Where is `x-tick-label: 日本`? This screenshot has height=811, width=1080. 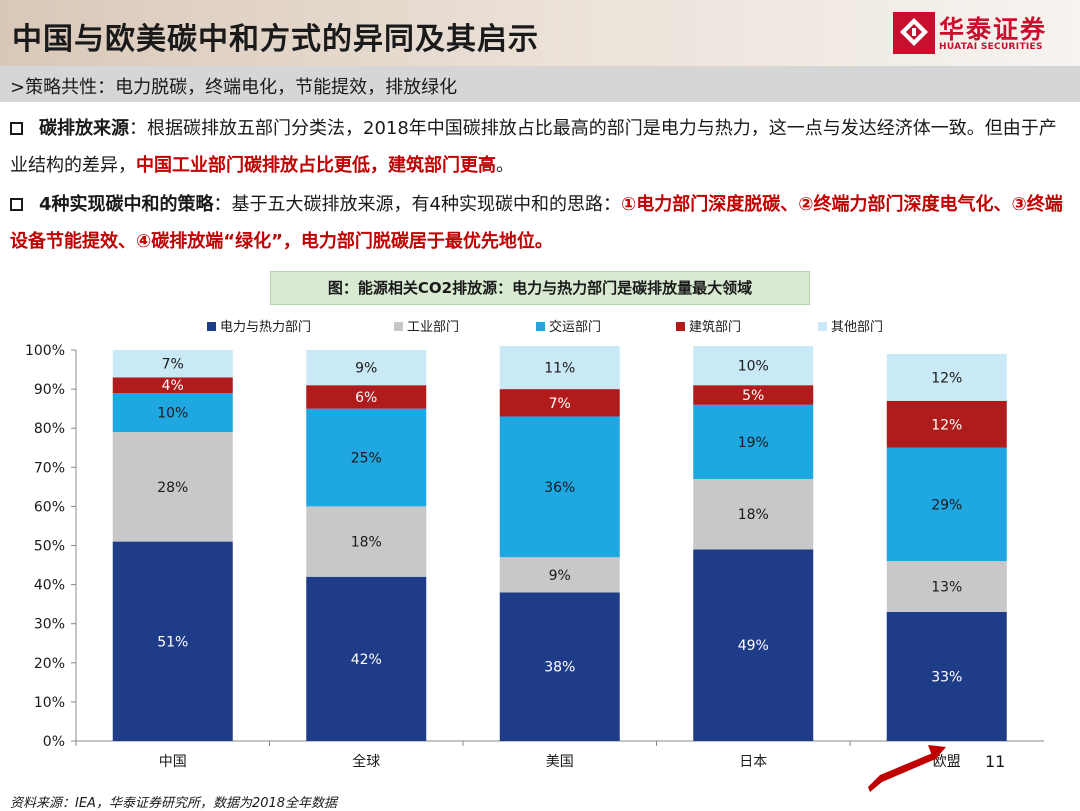
x-tick-label: 日本 is located at coordinates (753, 762).